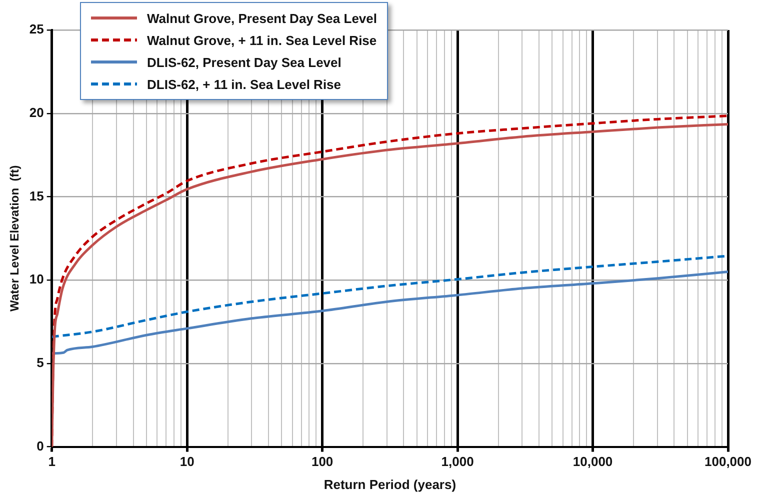  I want to click on legend-label: DLIS-62, Present Day Sea Level, so click(244, 62).